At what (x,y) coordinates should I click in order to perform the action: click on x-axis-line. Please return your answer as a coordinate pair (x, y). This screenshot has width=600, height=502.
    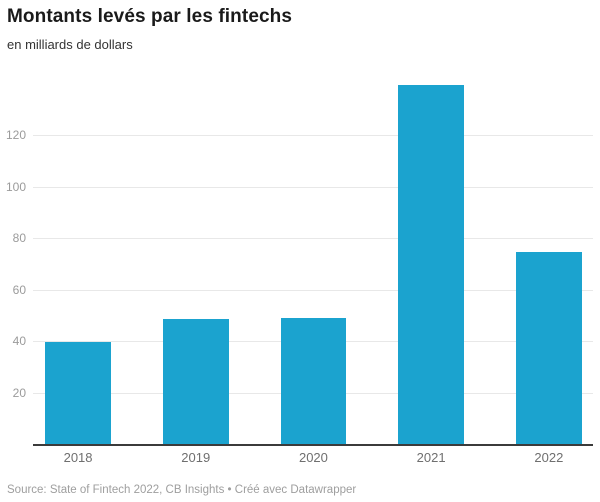
    Looking at the image, I should click on (313, 445).